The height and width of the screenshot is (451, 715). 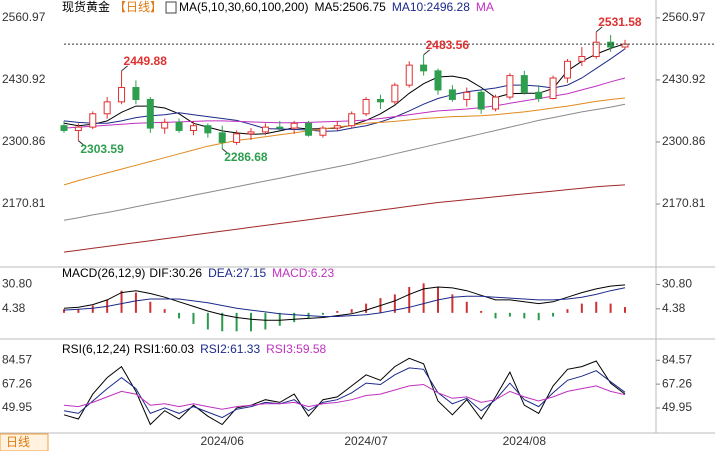 What do you see at coordinates (246, 157) in the screenshot?
I see `extreme-label: 2286.68` at bounding box center [246, 157].